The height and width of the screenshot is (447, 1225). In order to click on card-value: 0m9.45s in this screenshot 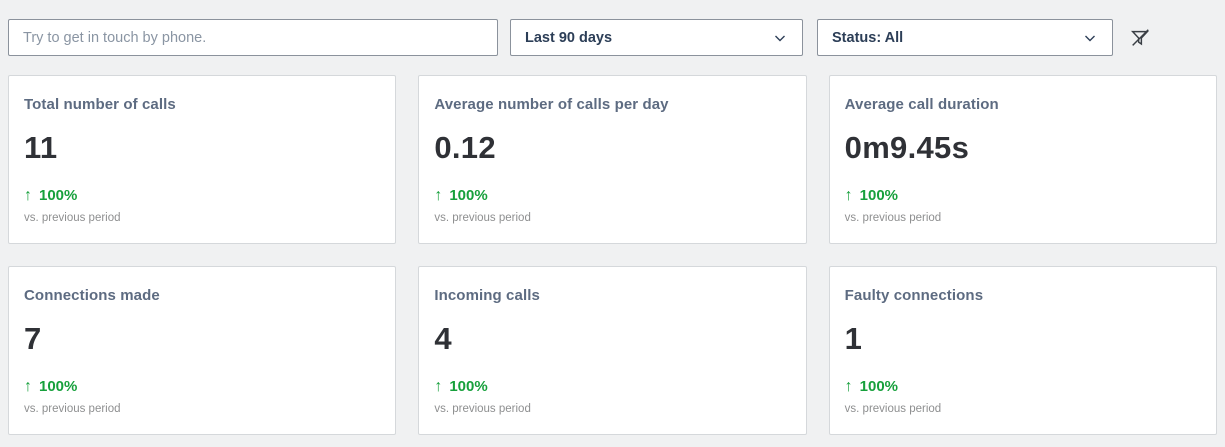, I will do `click(907, 147)`.